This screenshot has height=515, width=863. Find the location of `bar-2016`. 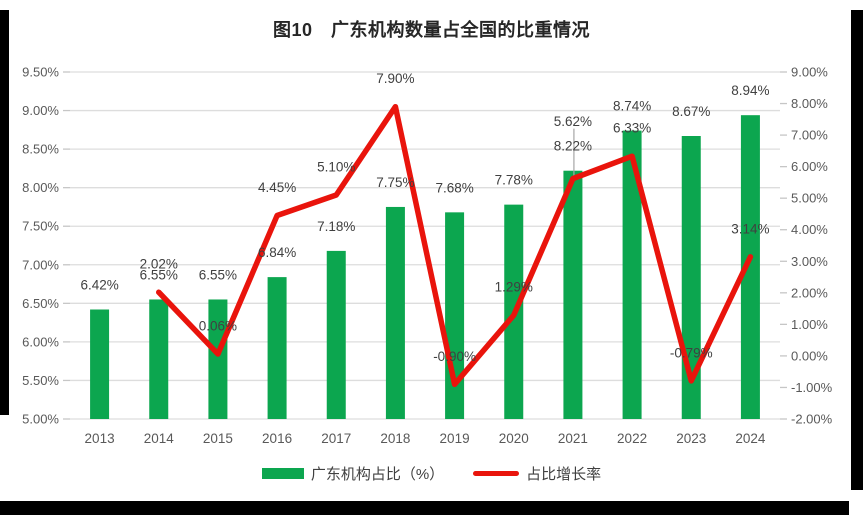

bar-2016 is located at coordinates (277, 348).